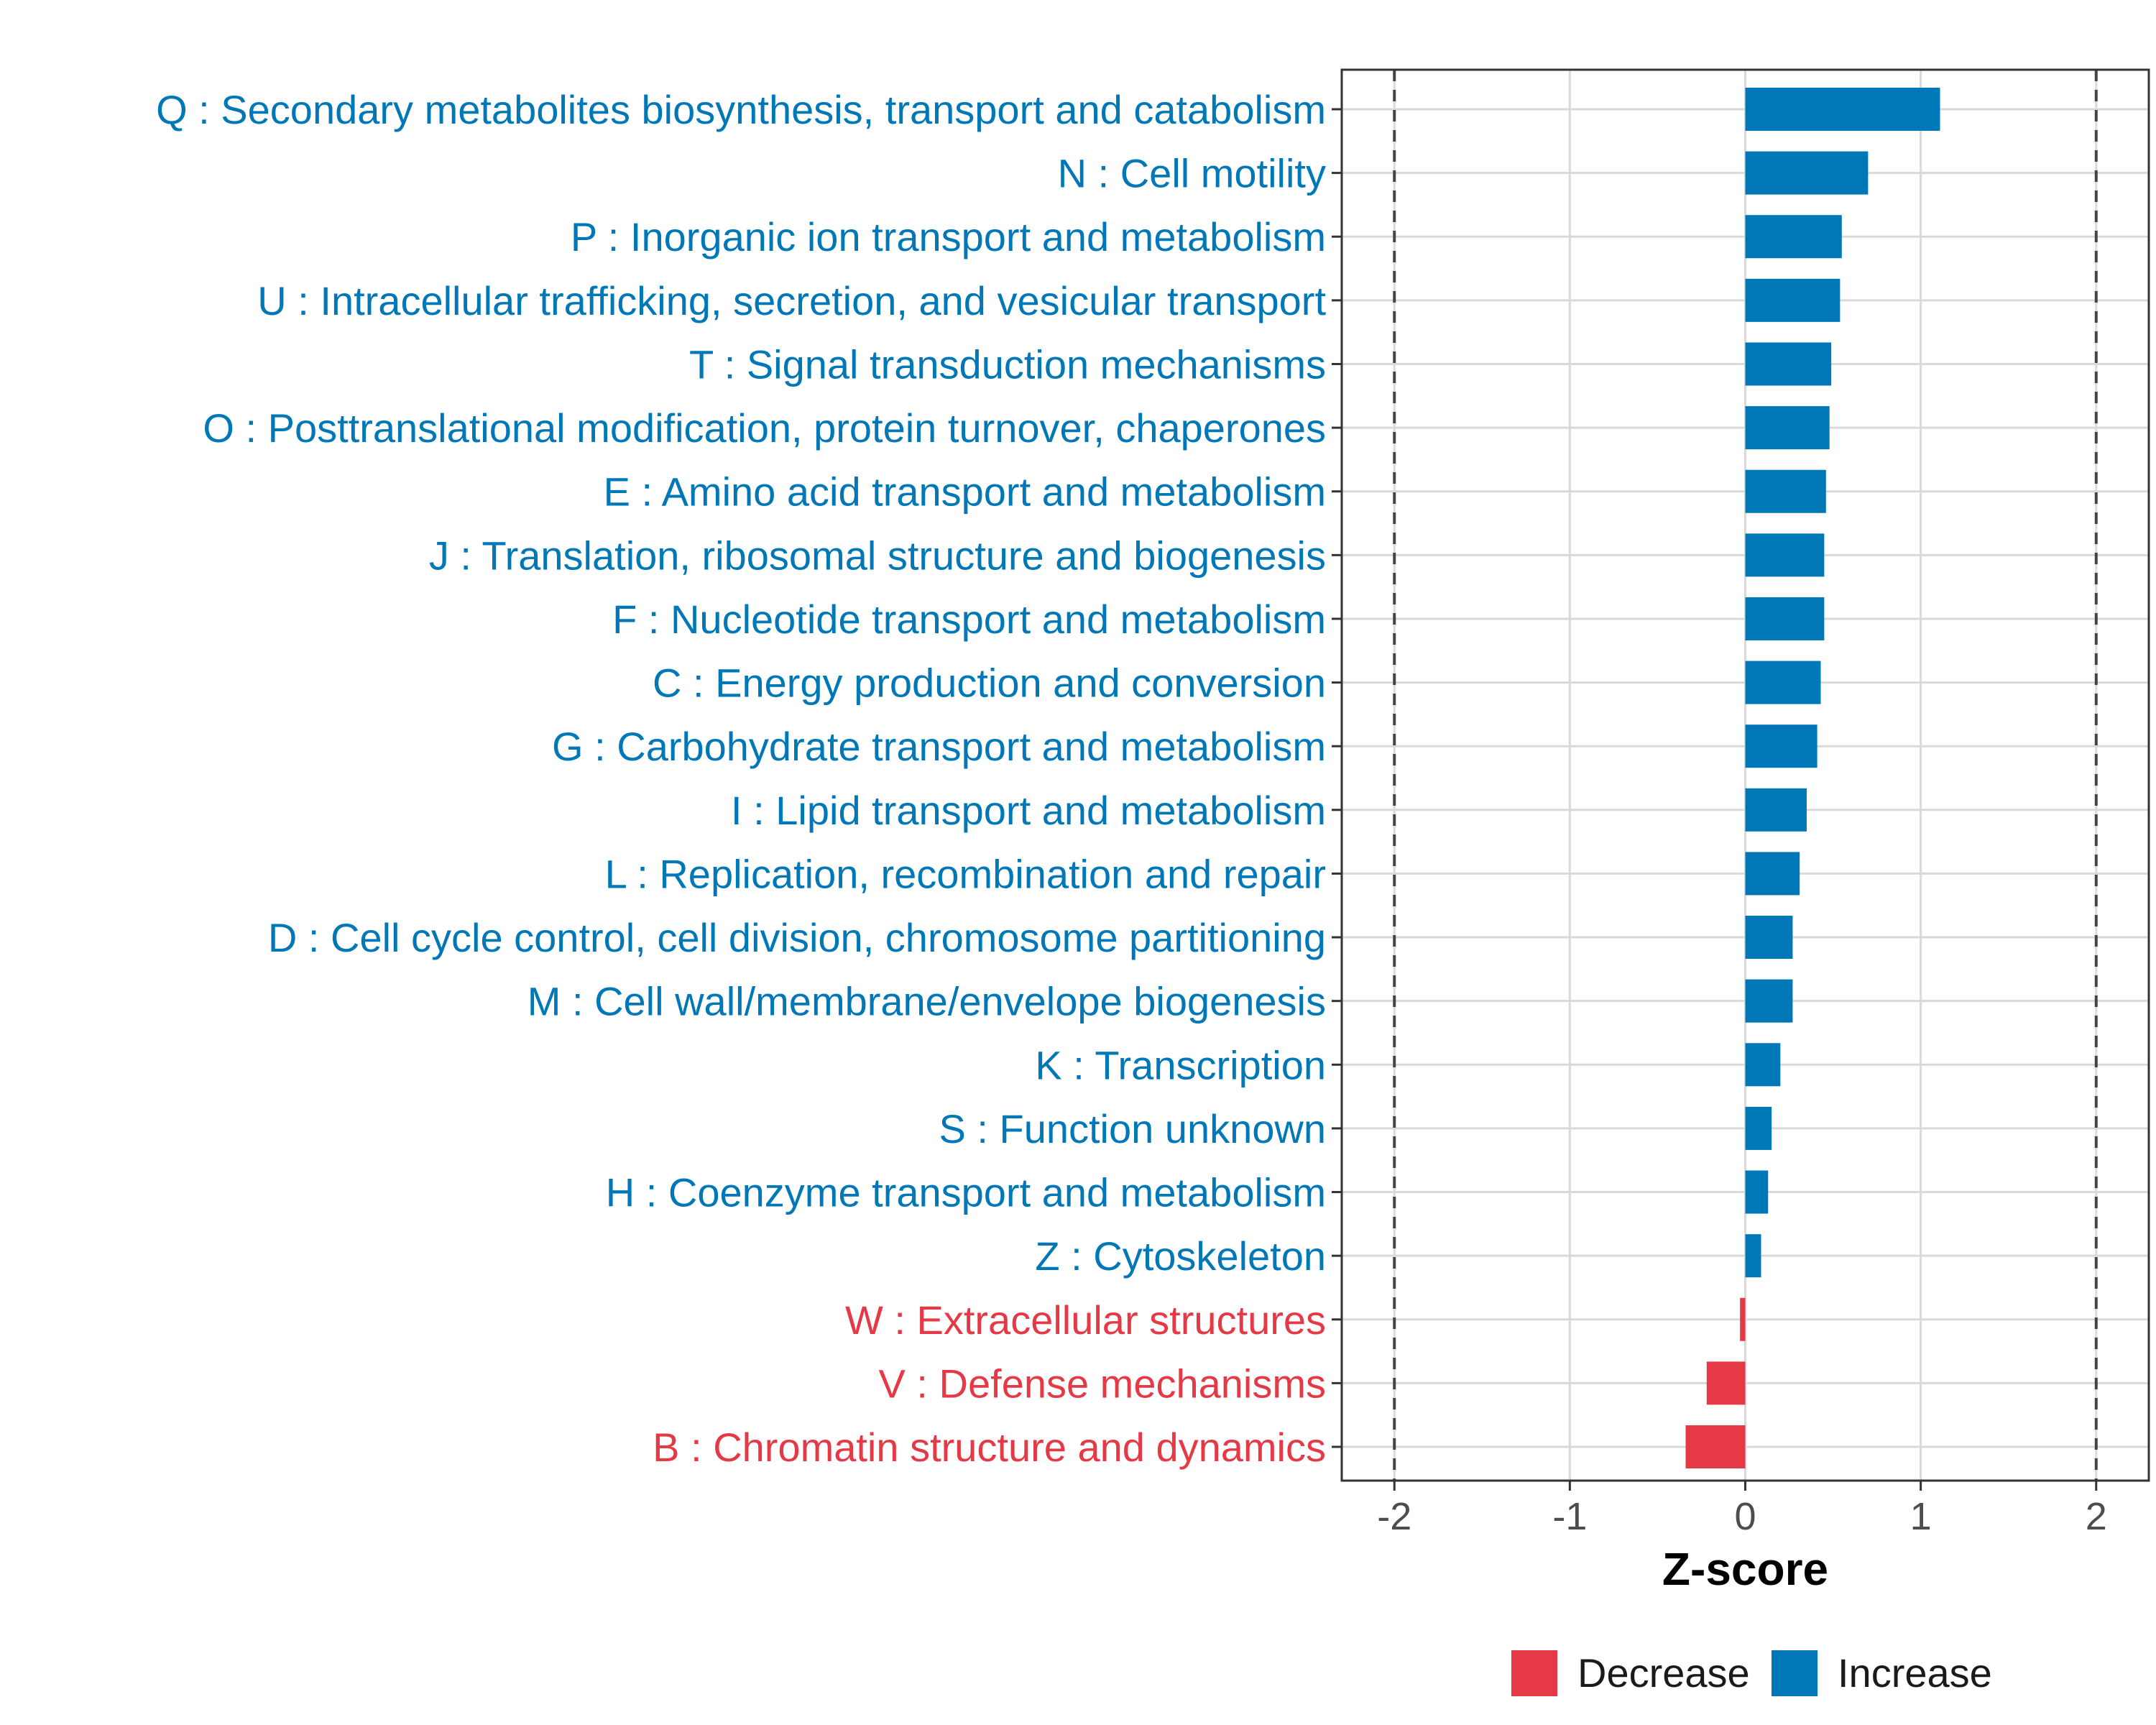 Image resolution: width=2156 pixels, height=1725 pixels. What do you see at coordinates (1180, 1064) in the screenshot?
I see `y-tick-label: K : Transcription` at bounding box center [1180, 1064].